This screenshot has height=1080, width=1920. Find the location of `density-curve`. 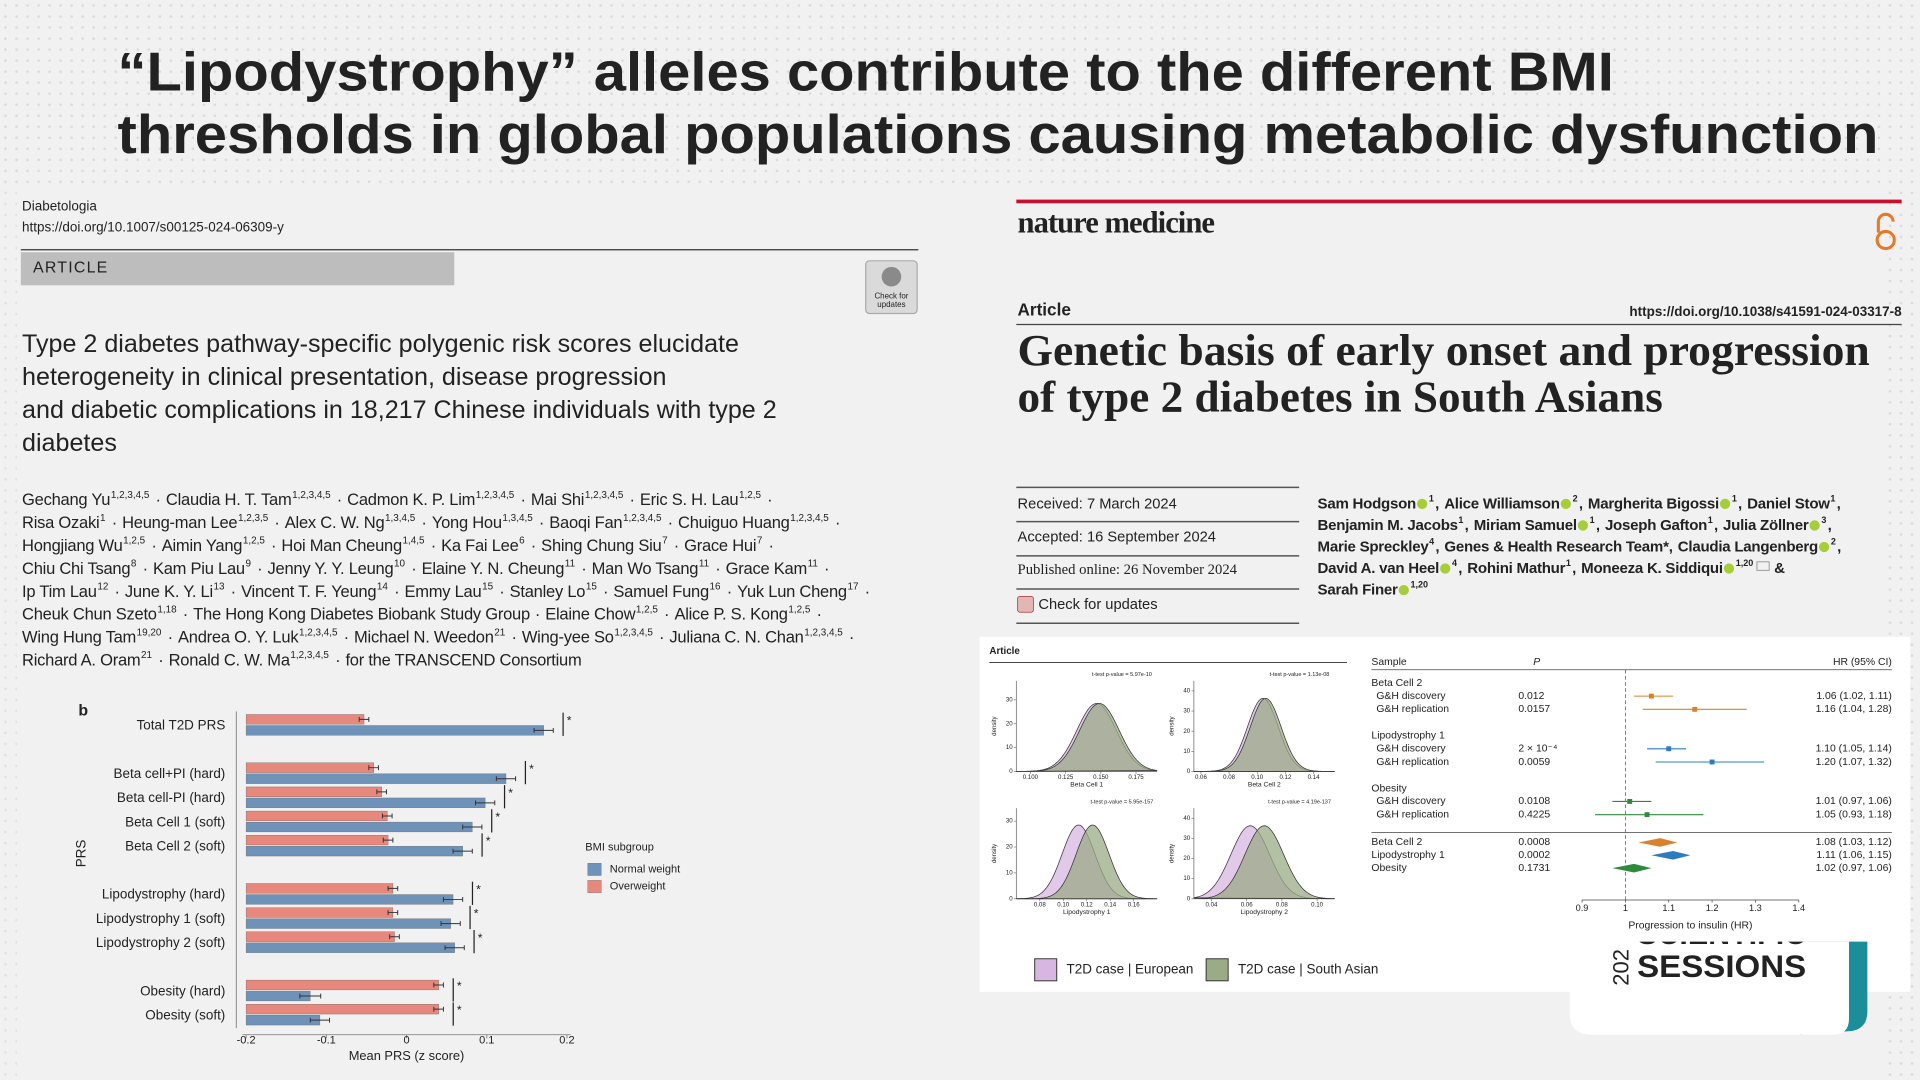

density-curve is located at coordinates (1087, 862).